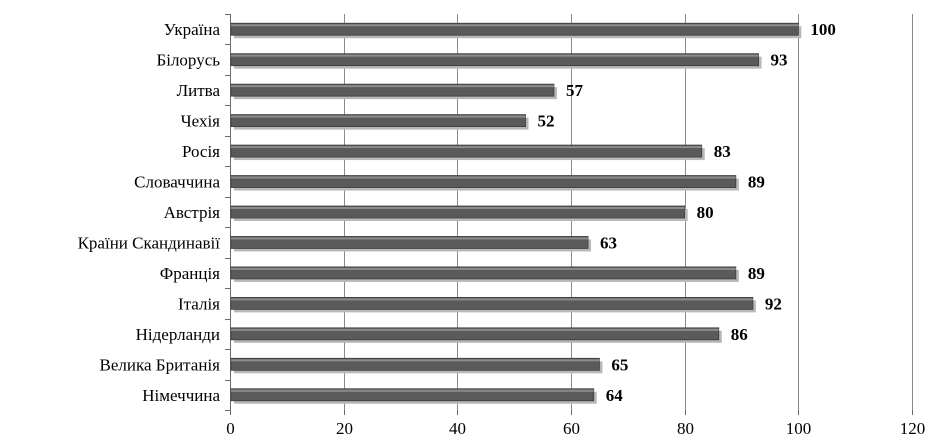 This screenshot has width=933, height=445. I want to click on category-label: Країни Скандинавії, so click(149, 242).